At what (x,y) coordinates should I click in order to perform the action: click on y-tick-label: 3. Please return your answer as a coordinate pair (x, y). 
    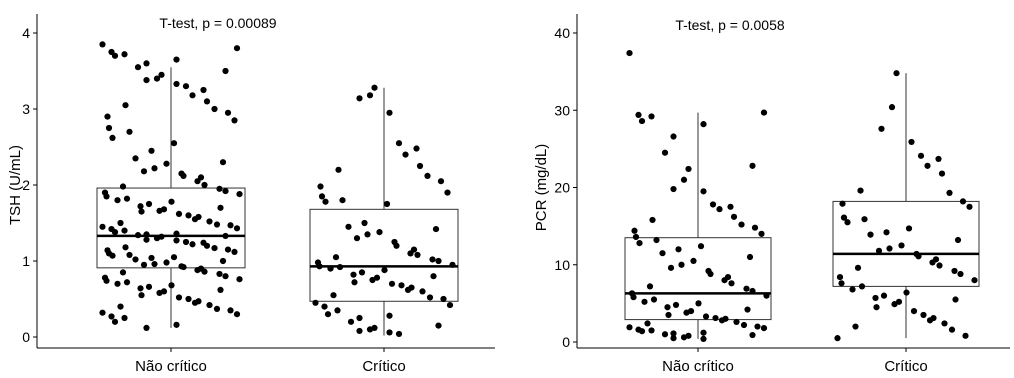
    Looking at the image, I should click on (26, 109).